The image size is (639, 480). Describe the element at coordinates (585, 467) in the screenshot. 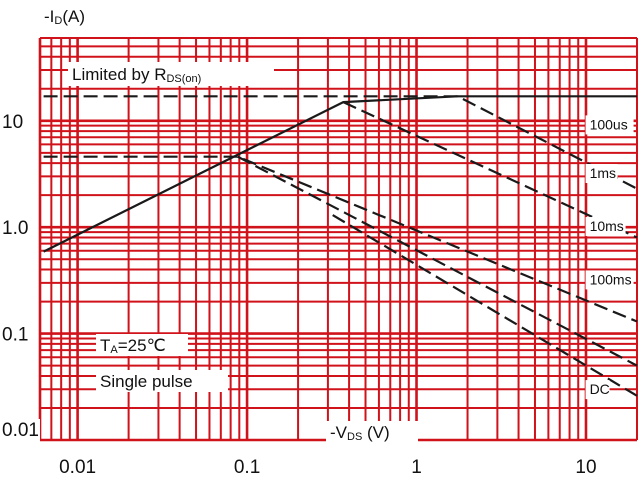

I see `x-tick-label: 10` at that location.